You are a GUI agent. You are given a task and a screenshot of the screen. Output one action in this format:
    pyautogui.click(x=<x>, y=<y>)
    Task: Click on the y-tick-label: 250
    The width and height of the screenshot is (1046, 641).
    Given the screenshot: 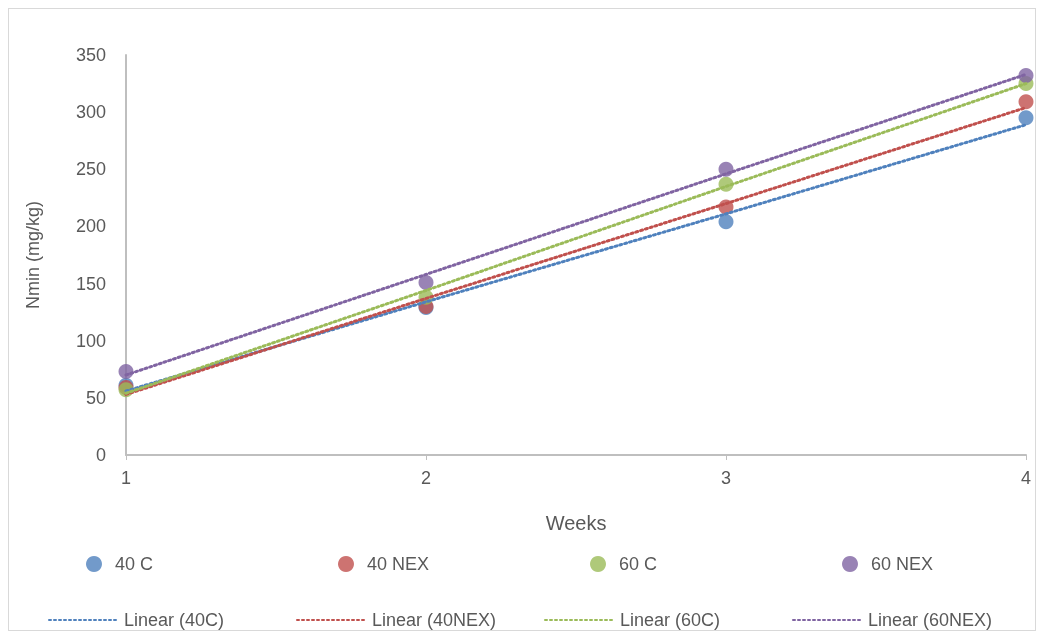 What is the action you would take?
    pyautogui.click(x=90, y=169)
    